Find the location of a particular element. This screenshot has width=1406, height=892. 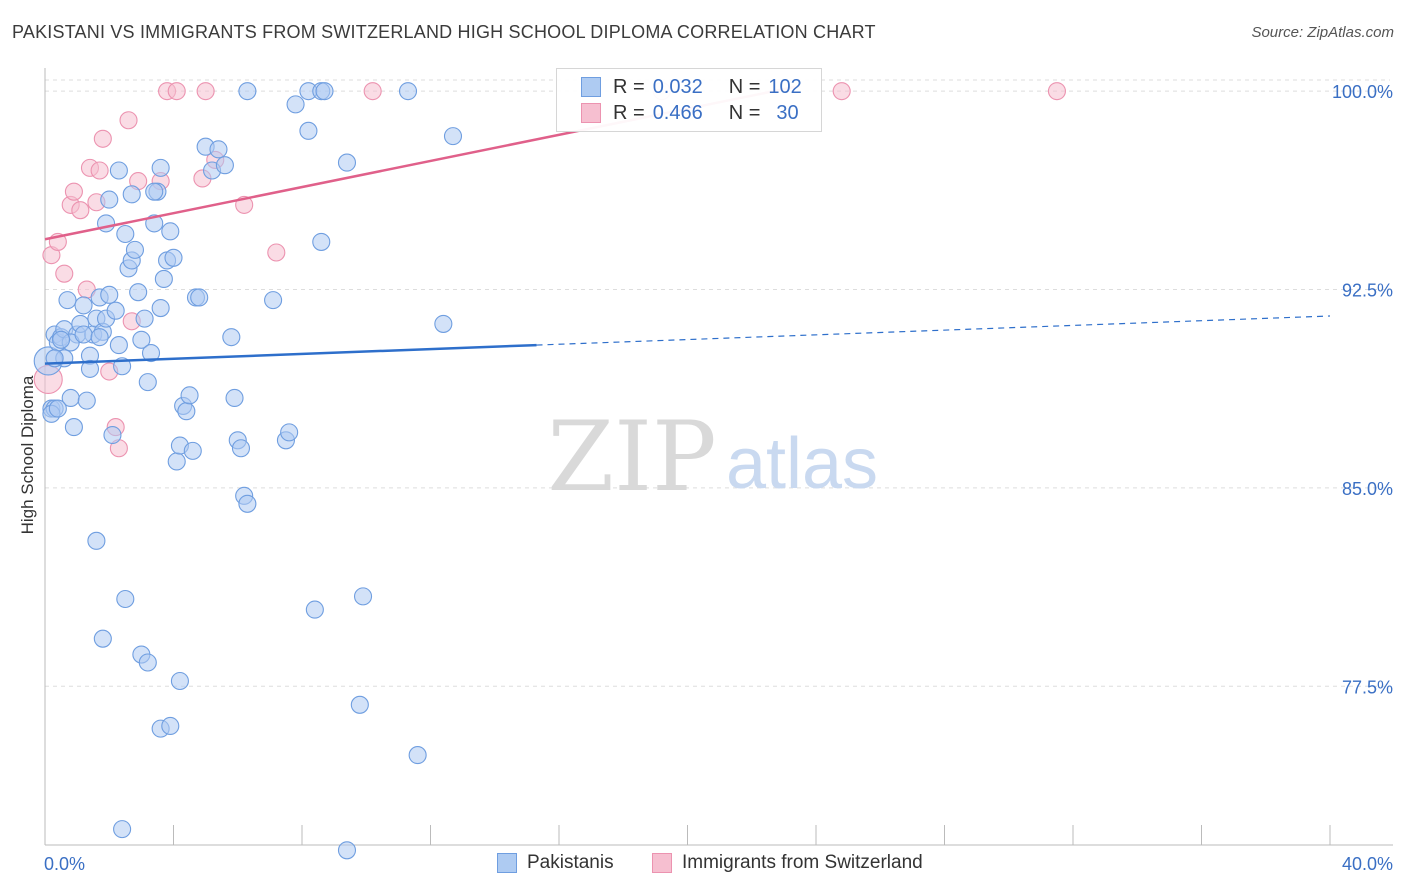

watermark-atlas: atlas is located at coordinates (802, 464).